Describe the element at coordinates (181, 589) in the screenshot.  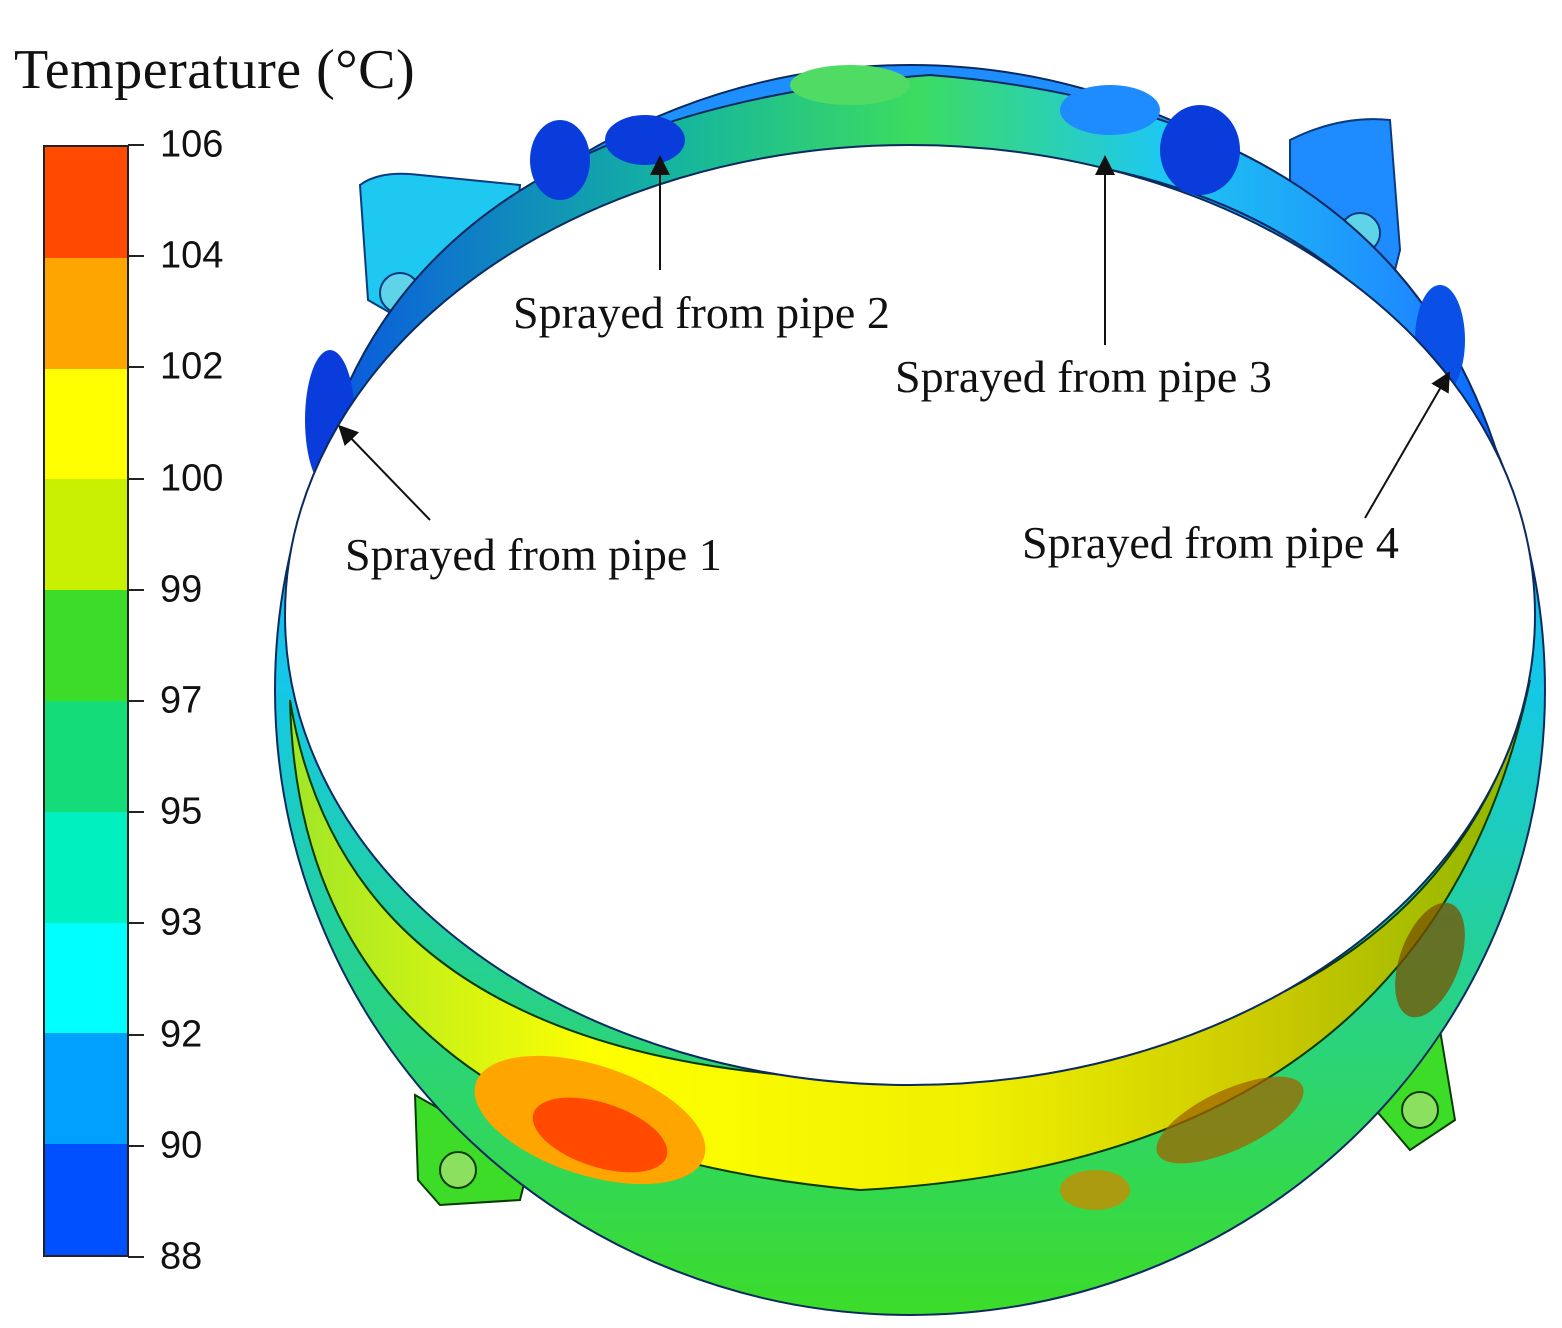
I see `colorbar-tick-label: 99` at that location.